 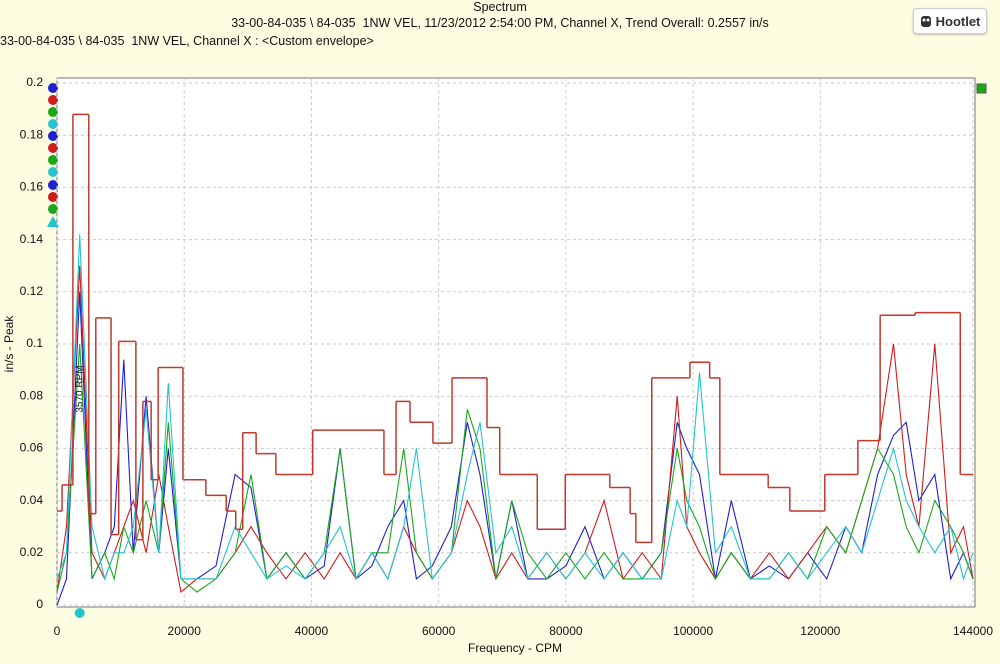 What do you see at coordinates (32, 239) in the screenshot?
I see `y-tick-label: 0.14` at bounding box center [32, 239].